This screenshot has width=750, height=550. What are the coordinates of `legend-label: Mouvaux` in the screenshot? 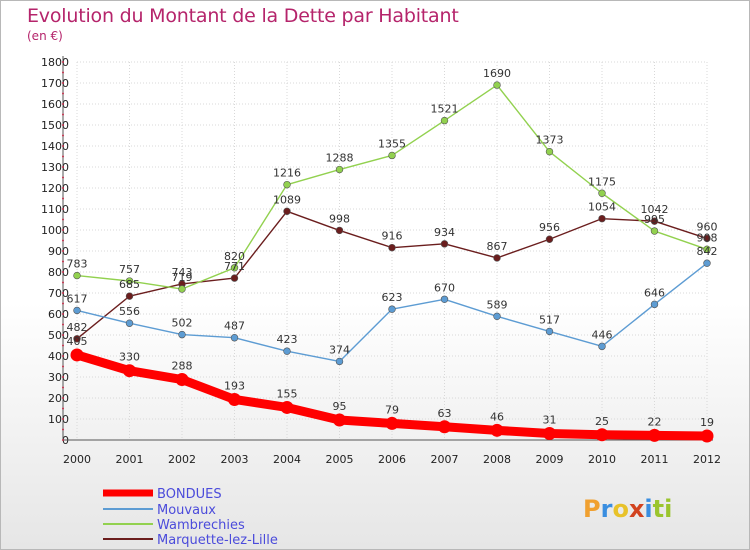 It's located at (186, 510).